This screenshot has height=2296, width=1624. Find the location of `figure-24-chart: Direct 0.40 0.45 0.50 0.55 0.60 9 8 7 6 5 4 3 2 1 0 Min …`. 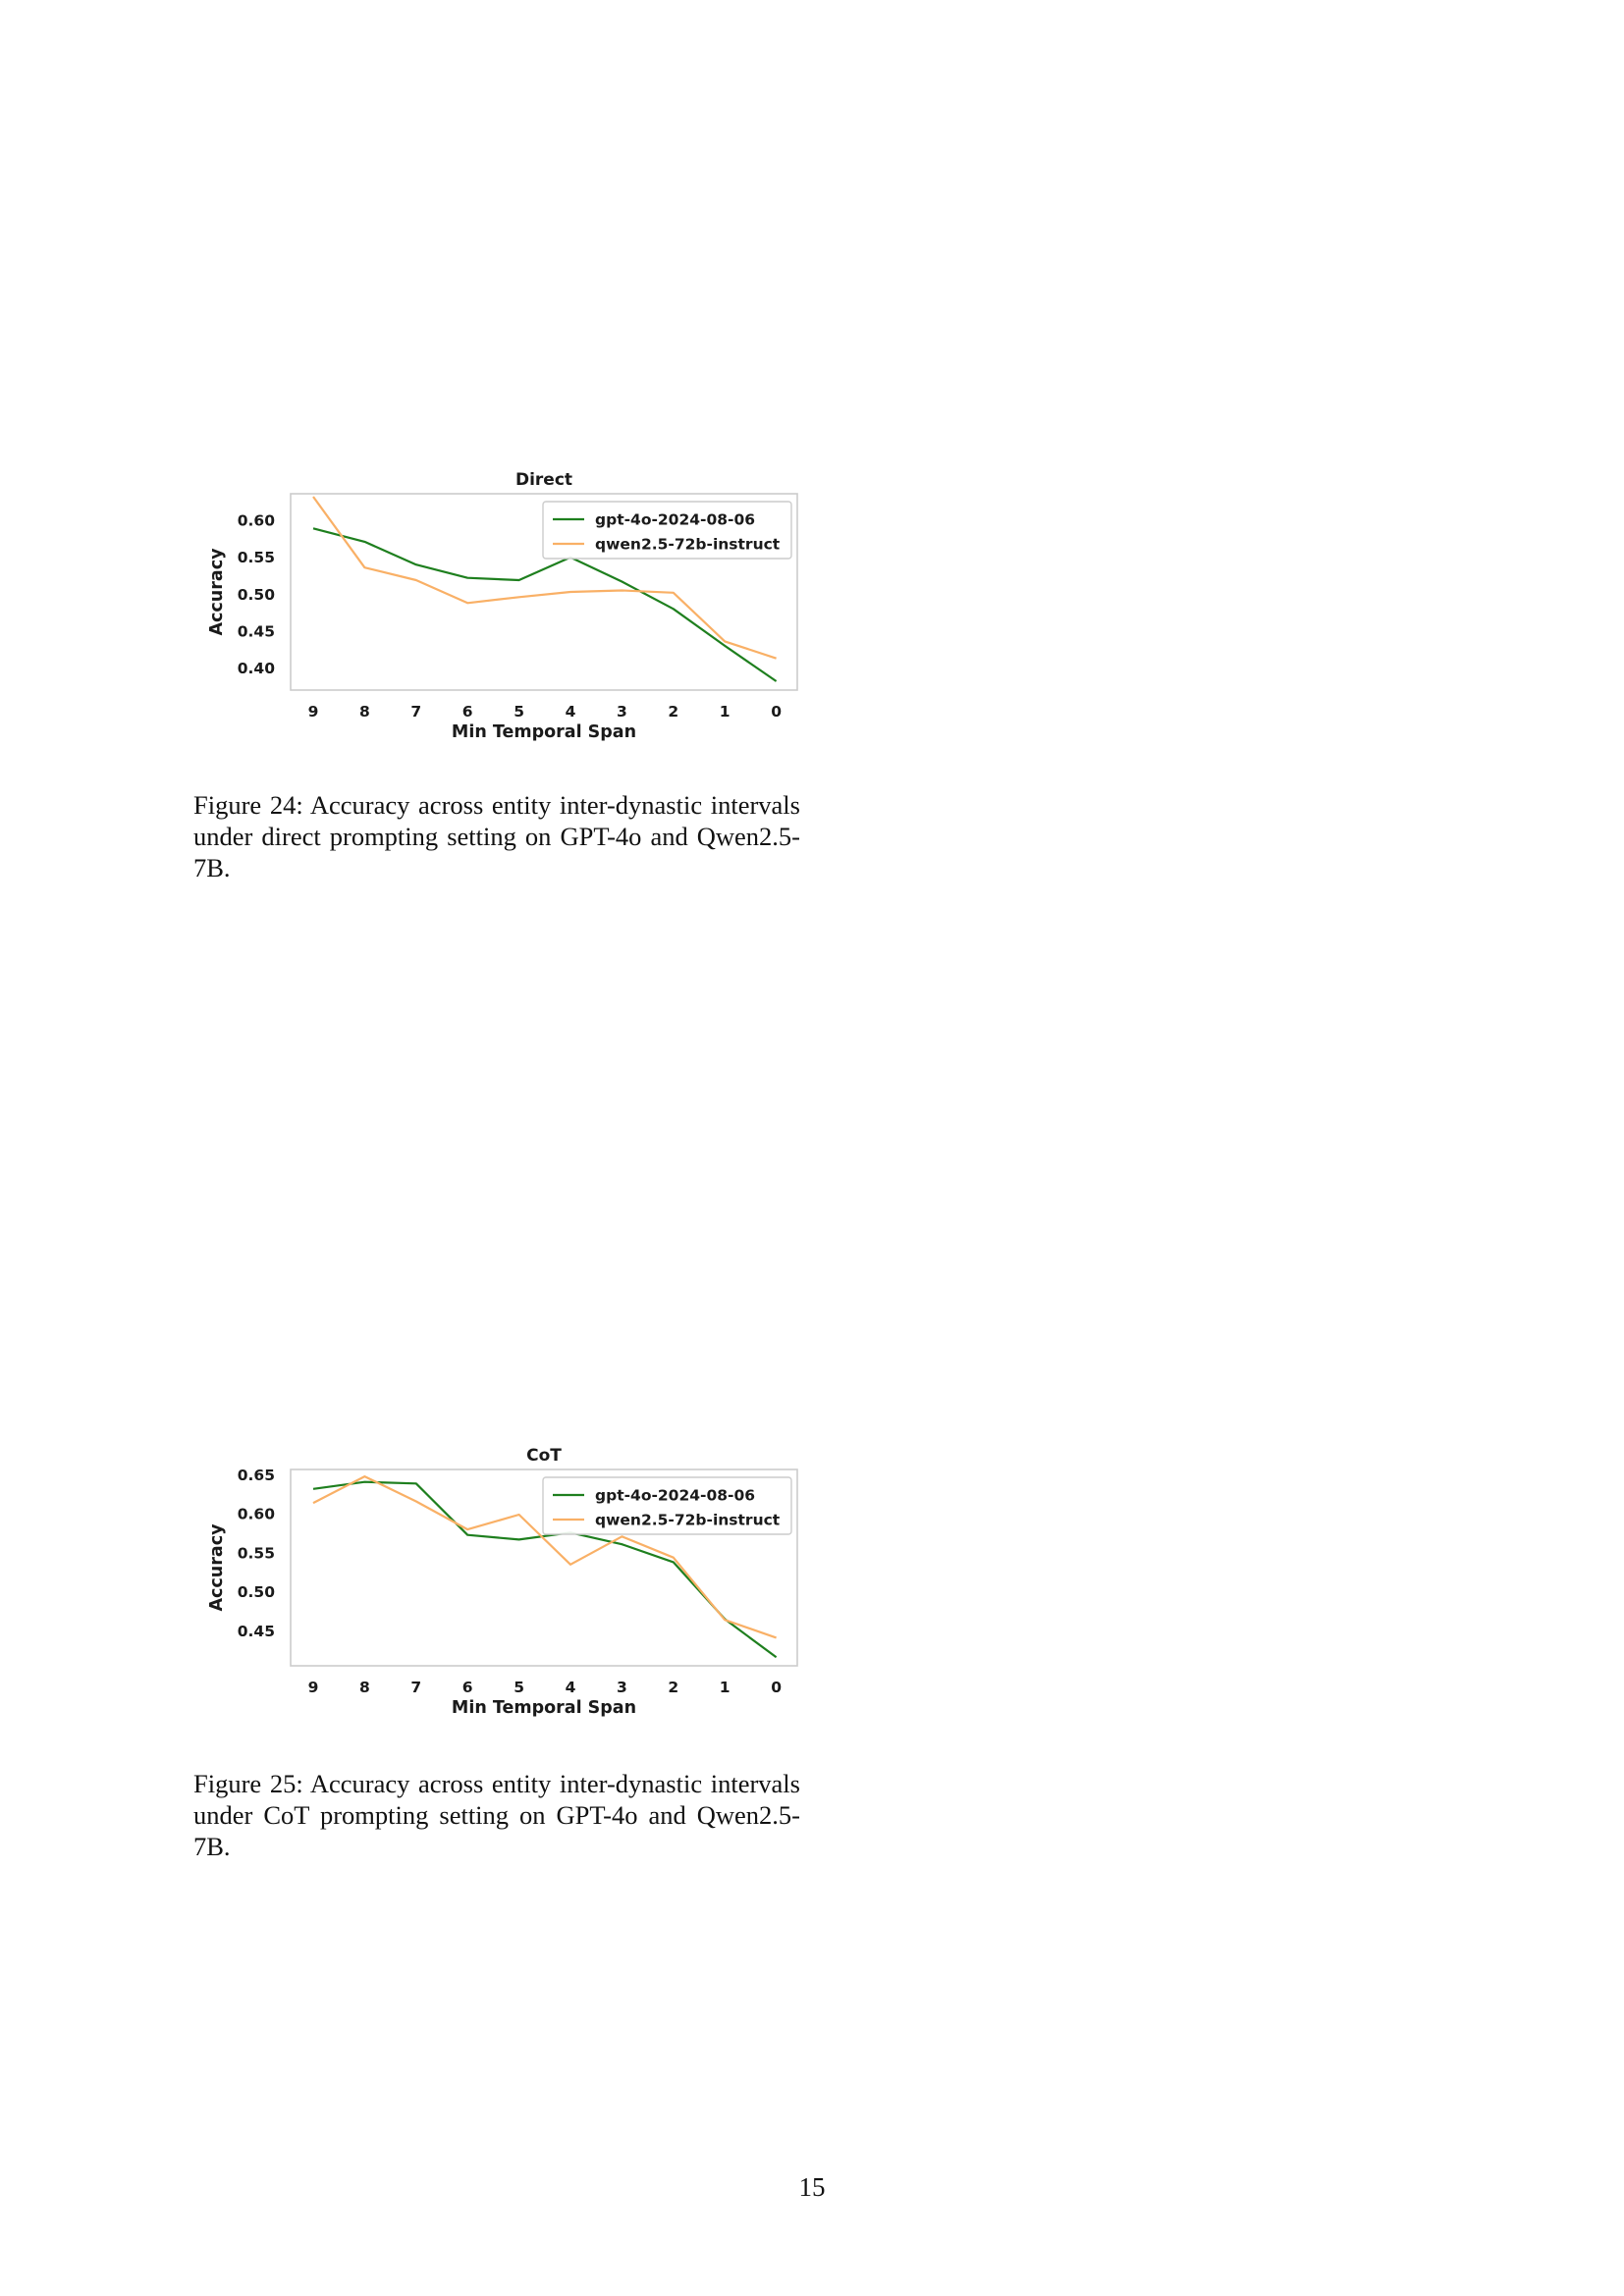

figure-24-chart: Direct 0.40 0.45 0.50 0.55 0.60 9 8 7 6 5 4 3 2 1 0 Min … is located at coordinates (510, 602).